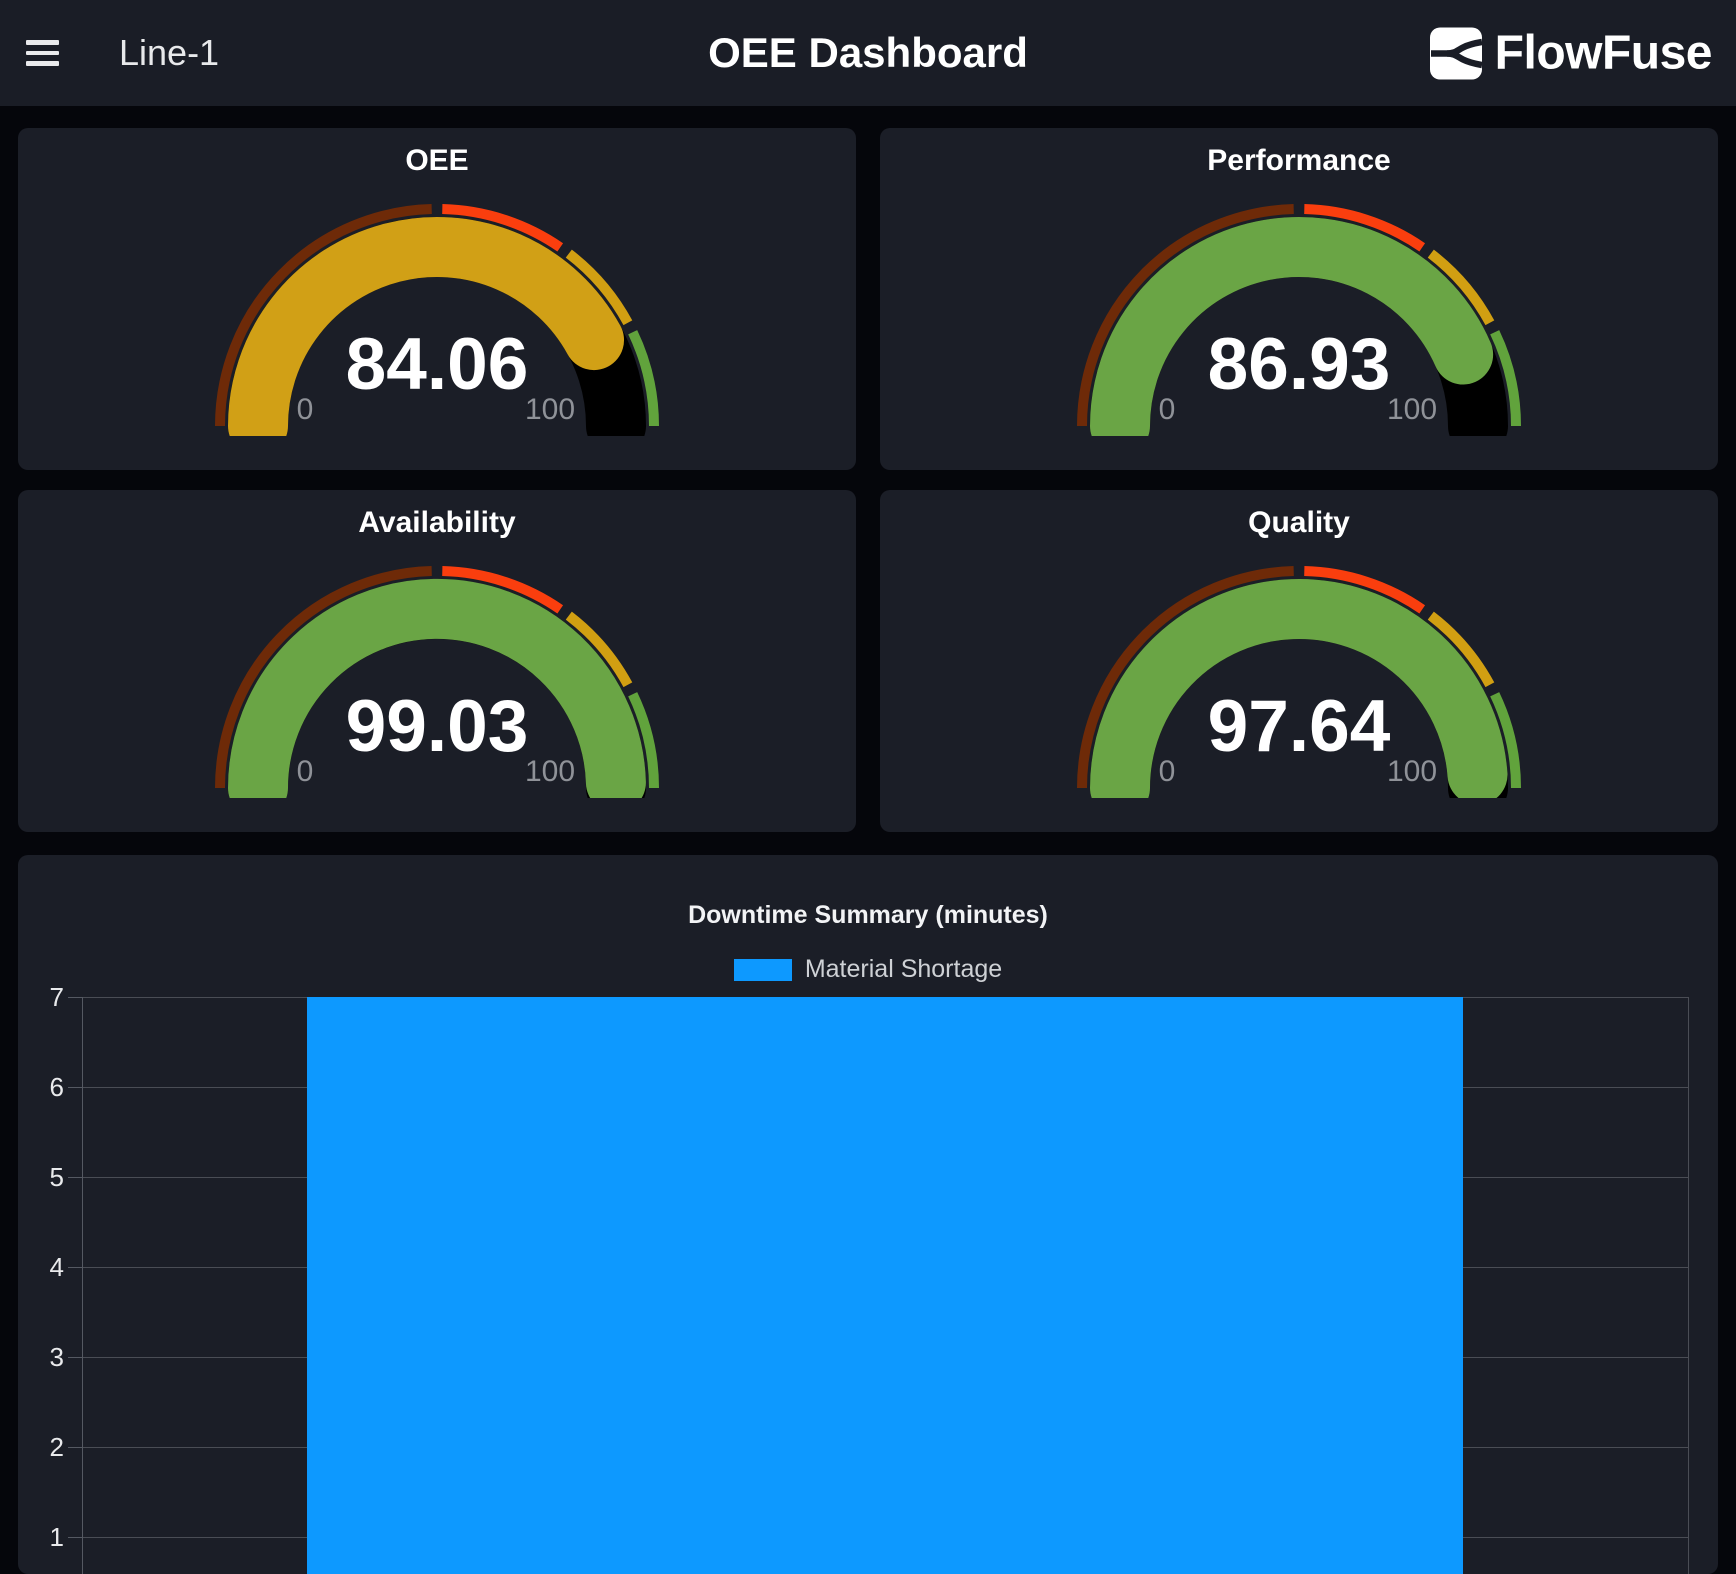 Image resolution: width=1736 pixels, height=1574 pixels. Describe the element at coordinates (903, 969) in the screenshot. I see `legend-label: Material Shortage` at that location.